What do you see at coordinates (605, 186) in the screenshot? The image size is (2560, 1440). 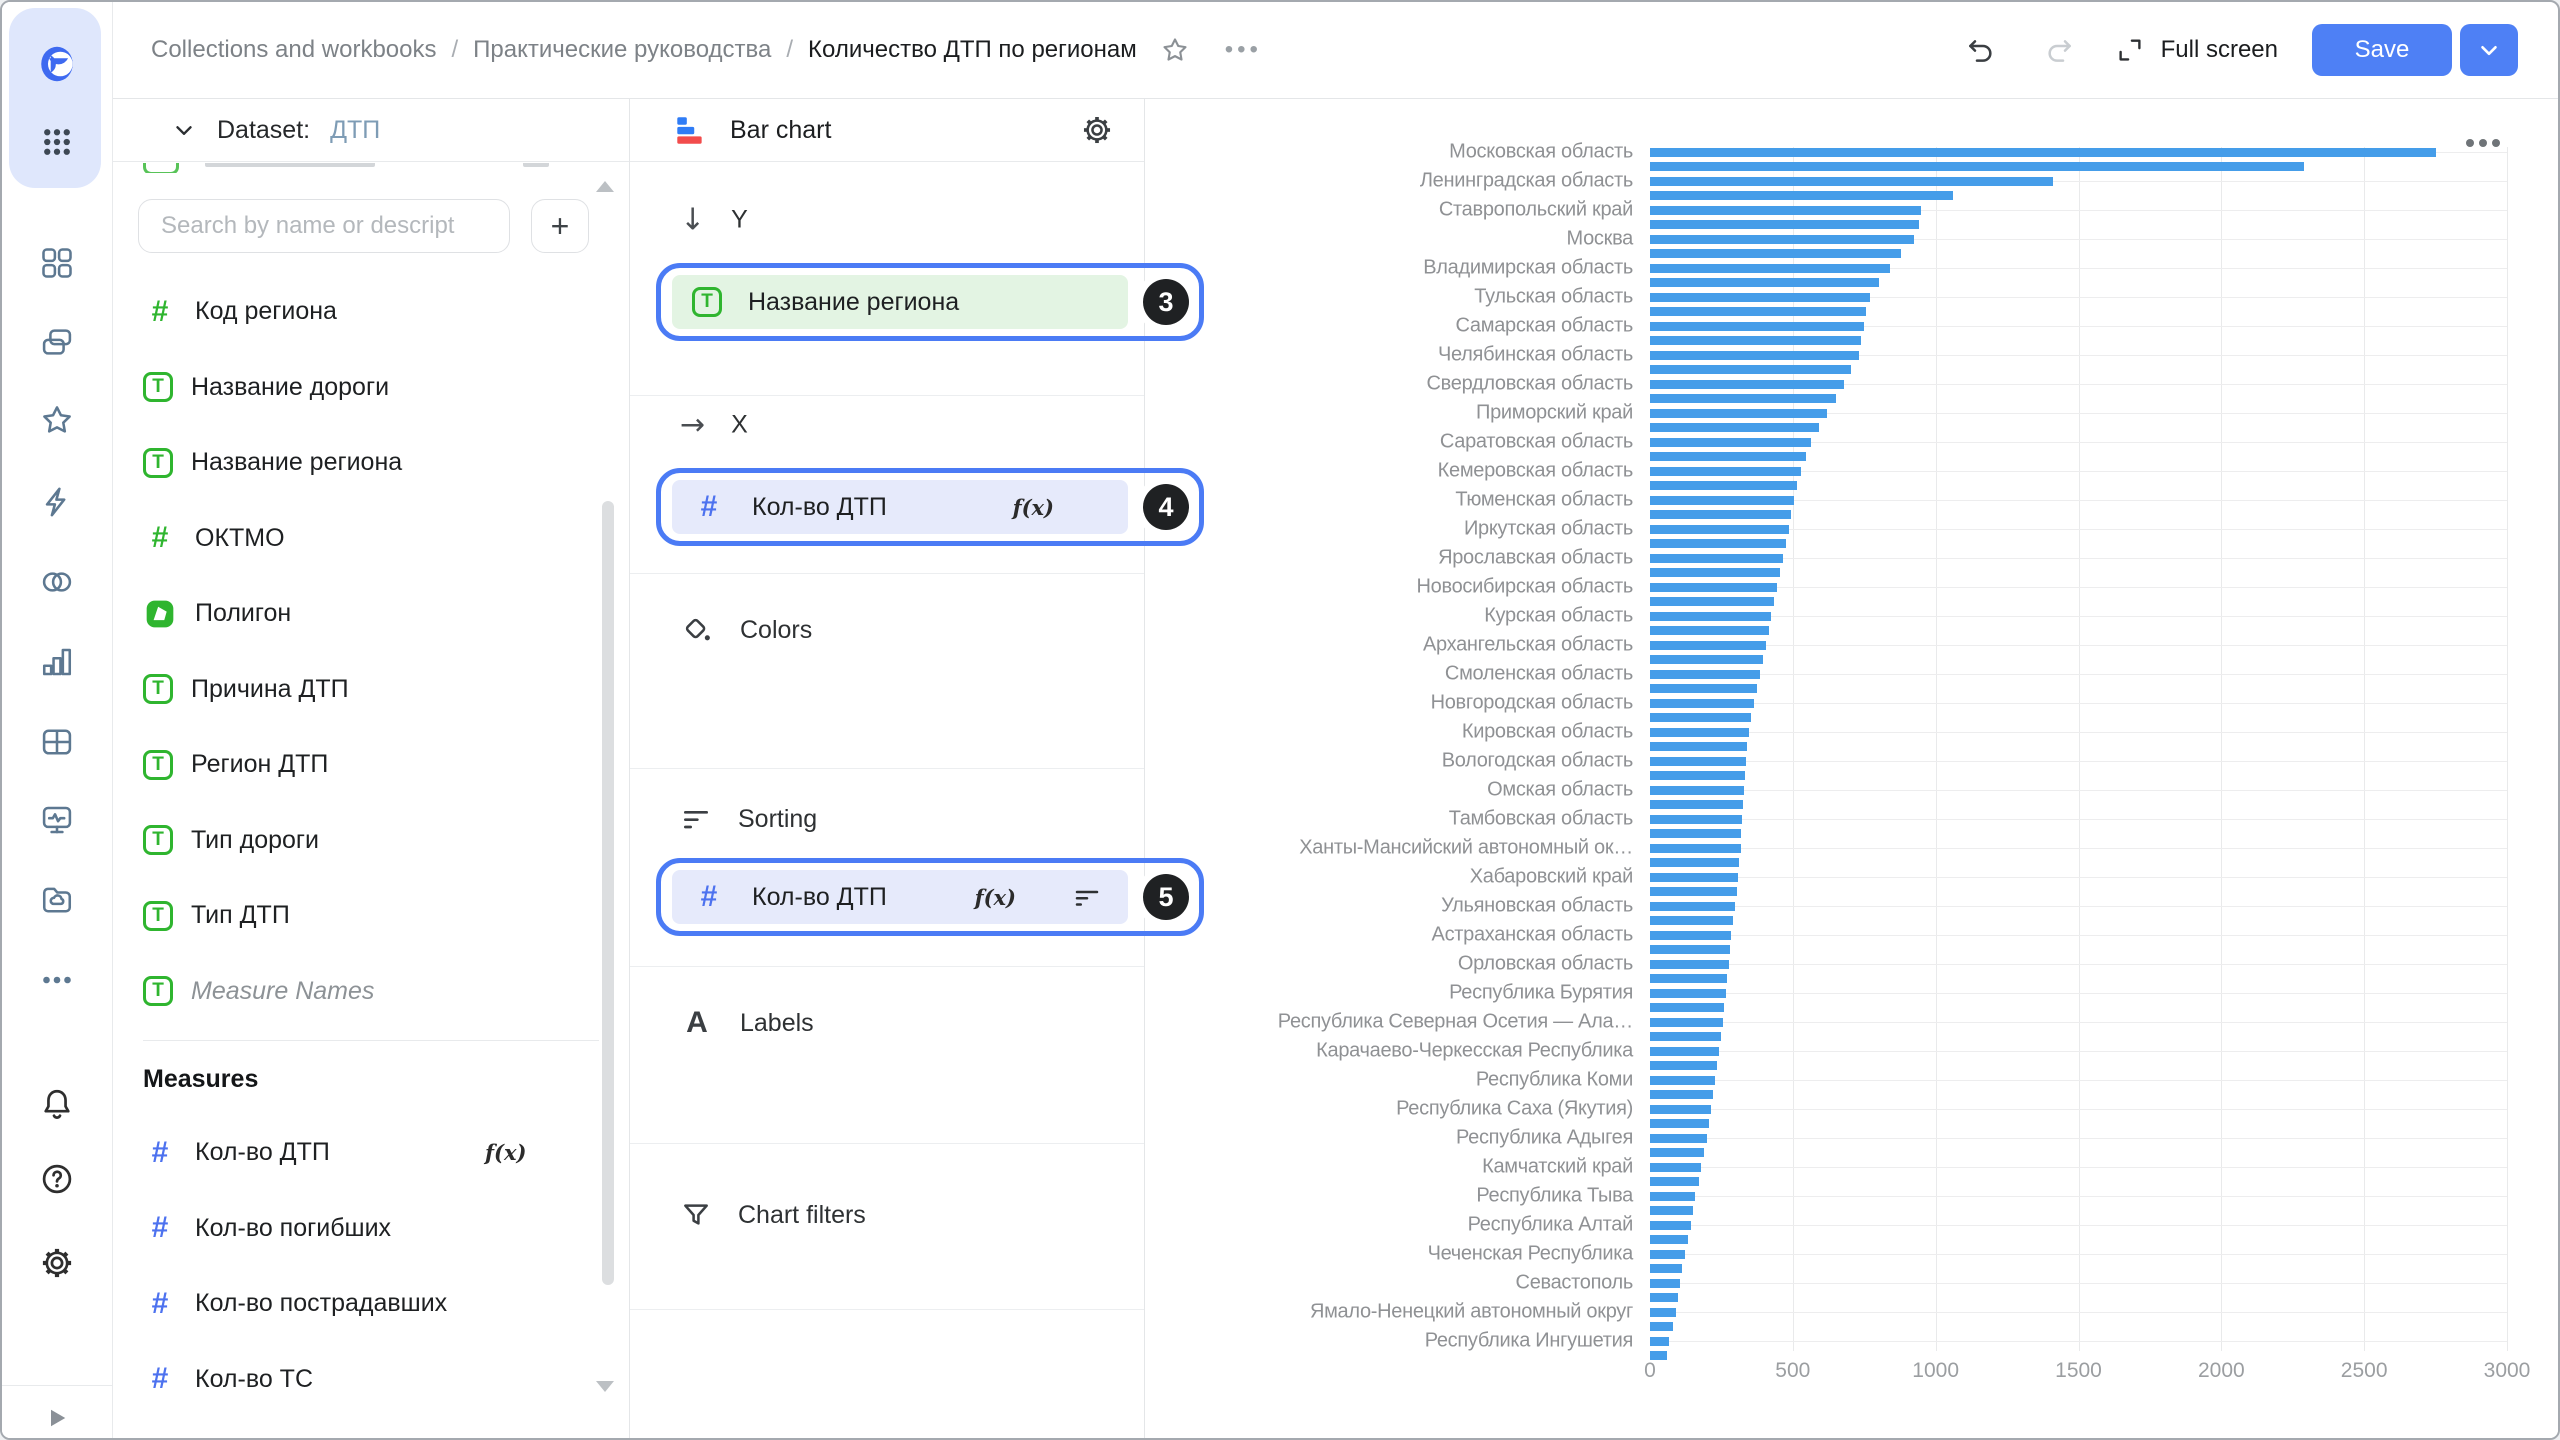 I see `scroll-up-icon` at bounding box center [605, 186].